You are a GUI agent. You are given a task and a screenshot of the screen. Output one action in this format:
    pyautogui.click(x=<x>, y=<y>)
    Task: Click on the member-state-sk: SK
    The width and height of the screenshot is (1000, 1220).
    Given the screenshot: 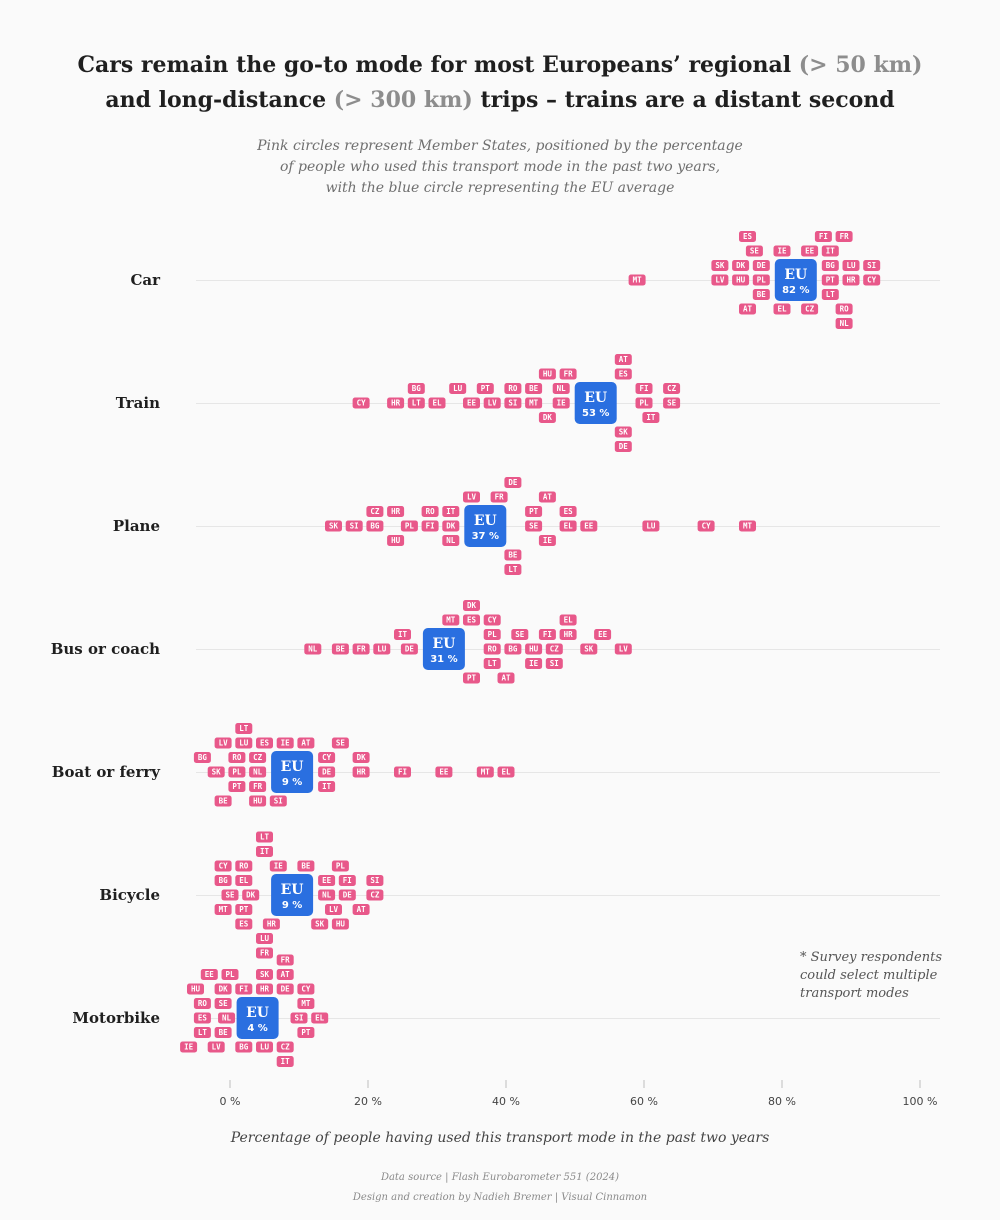 What is the action you would take?
    pyautogui.click(x=589, y=649)
    